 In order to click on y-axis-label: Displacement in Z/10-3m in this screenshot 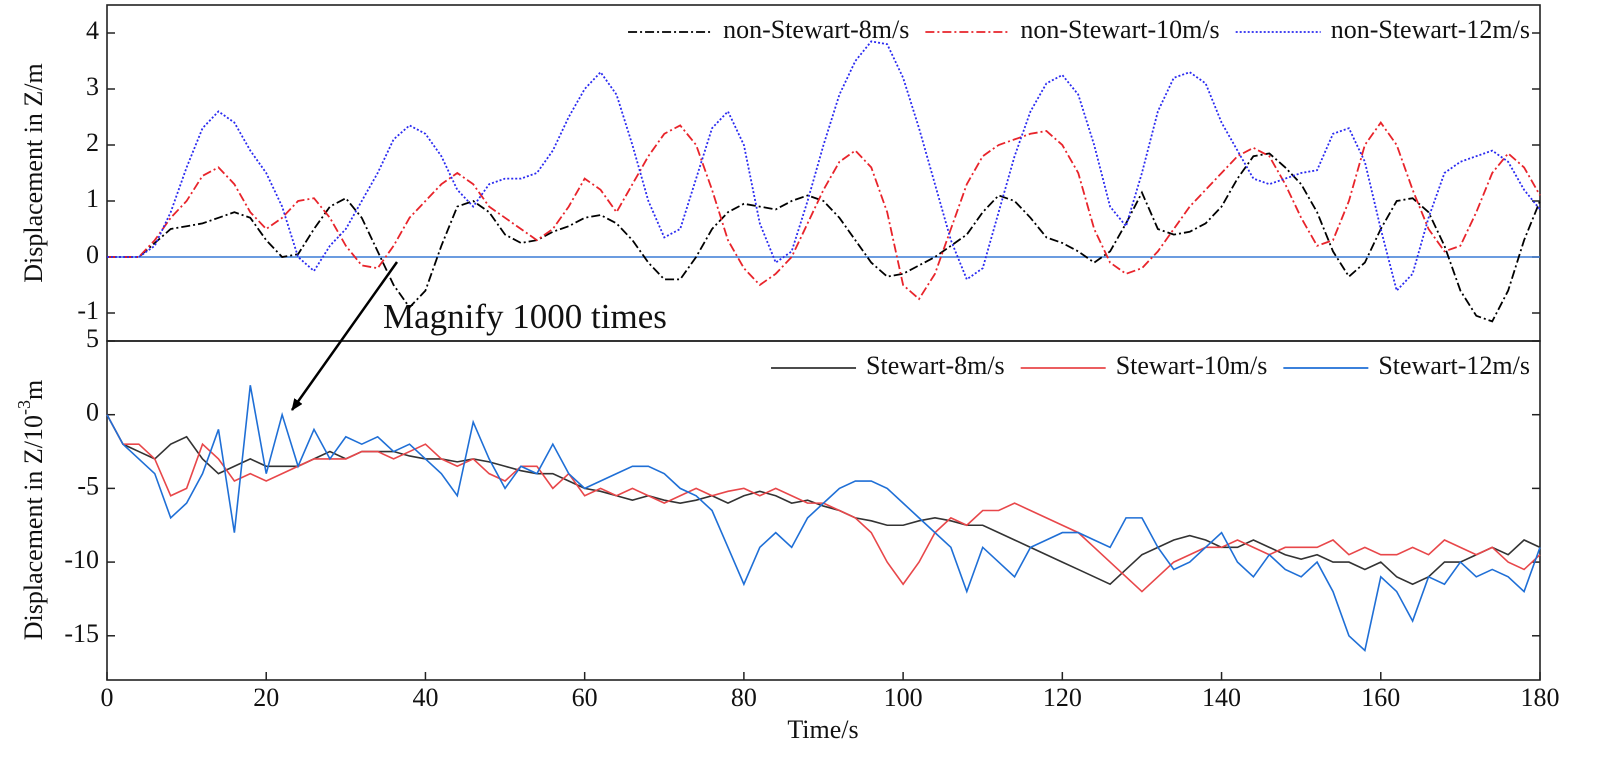, I will do `click(31, 510)`.